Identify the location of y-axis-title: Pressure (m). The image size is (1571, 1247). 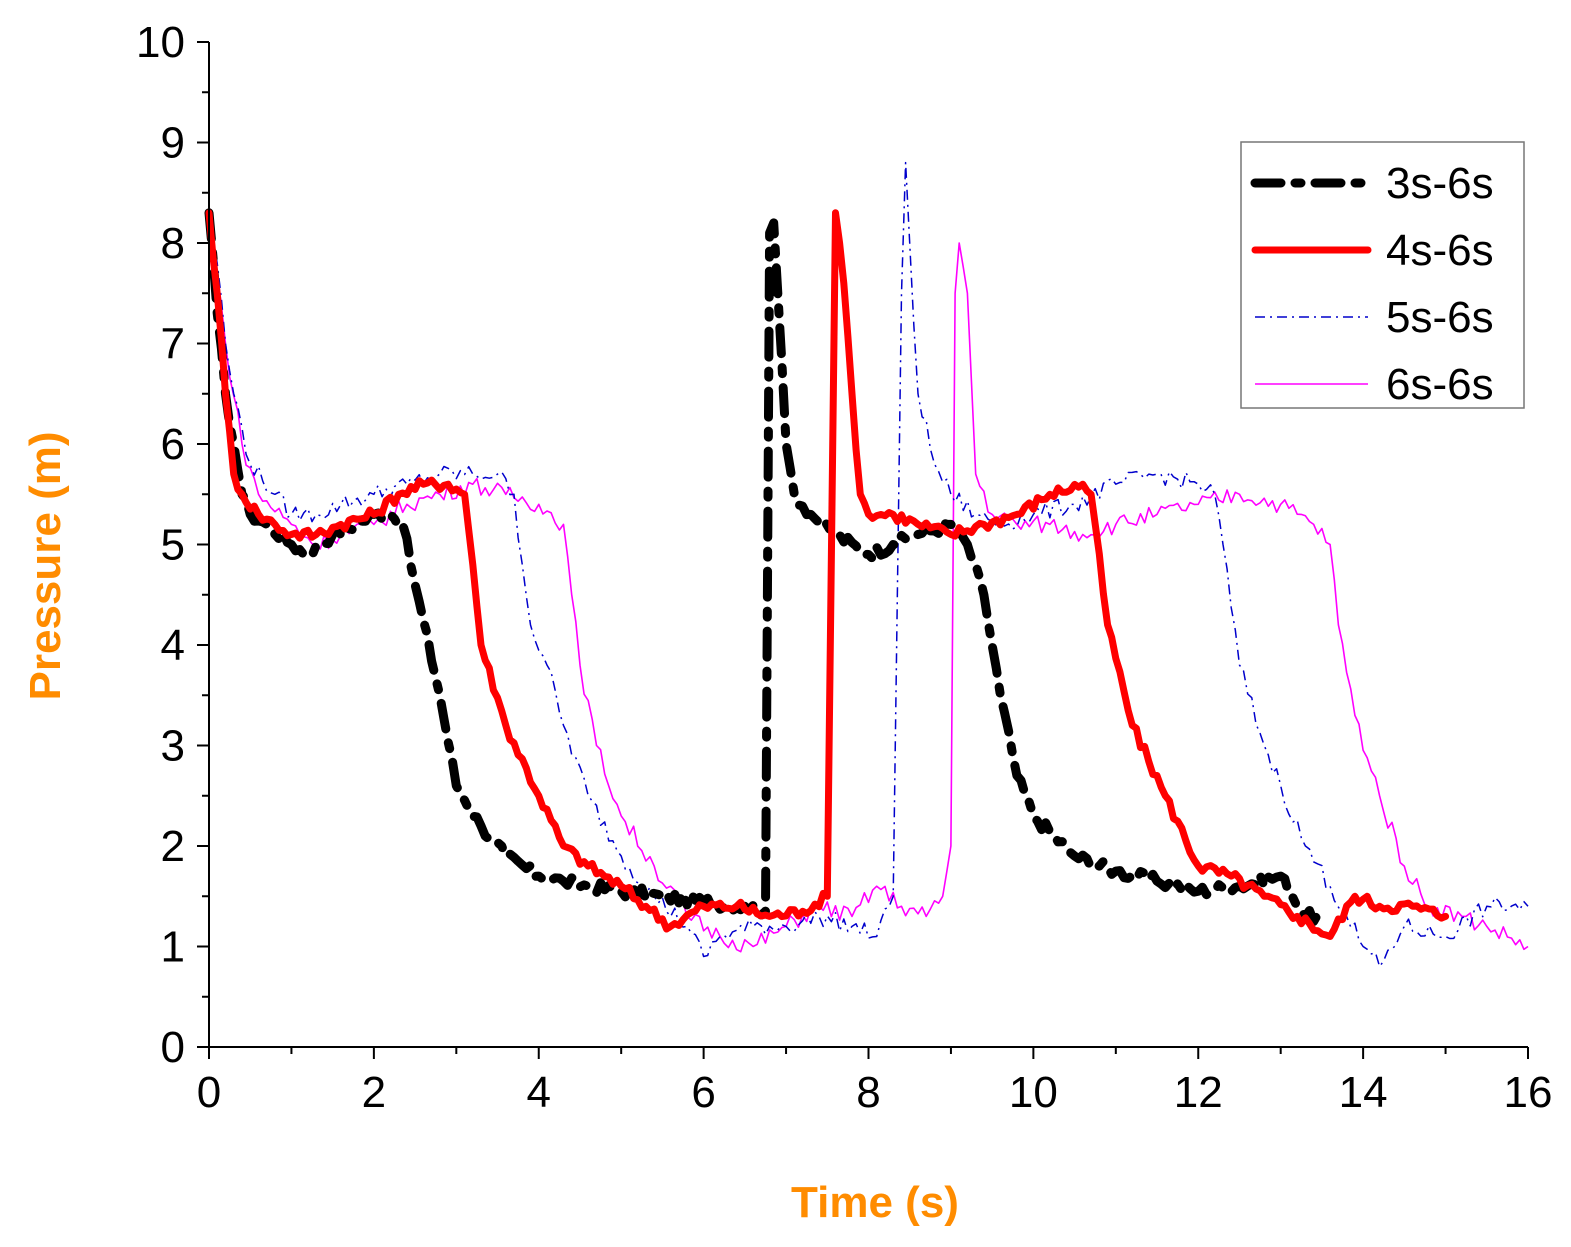
(45, 565).